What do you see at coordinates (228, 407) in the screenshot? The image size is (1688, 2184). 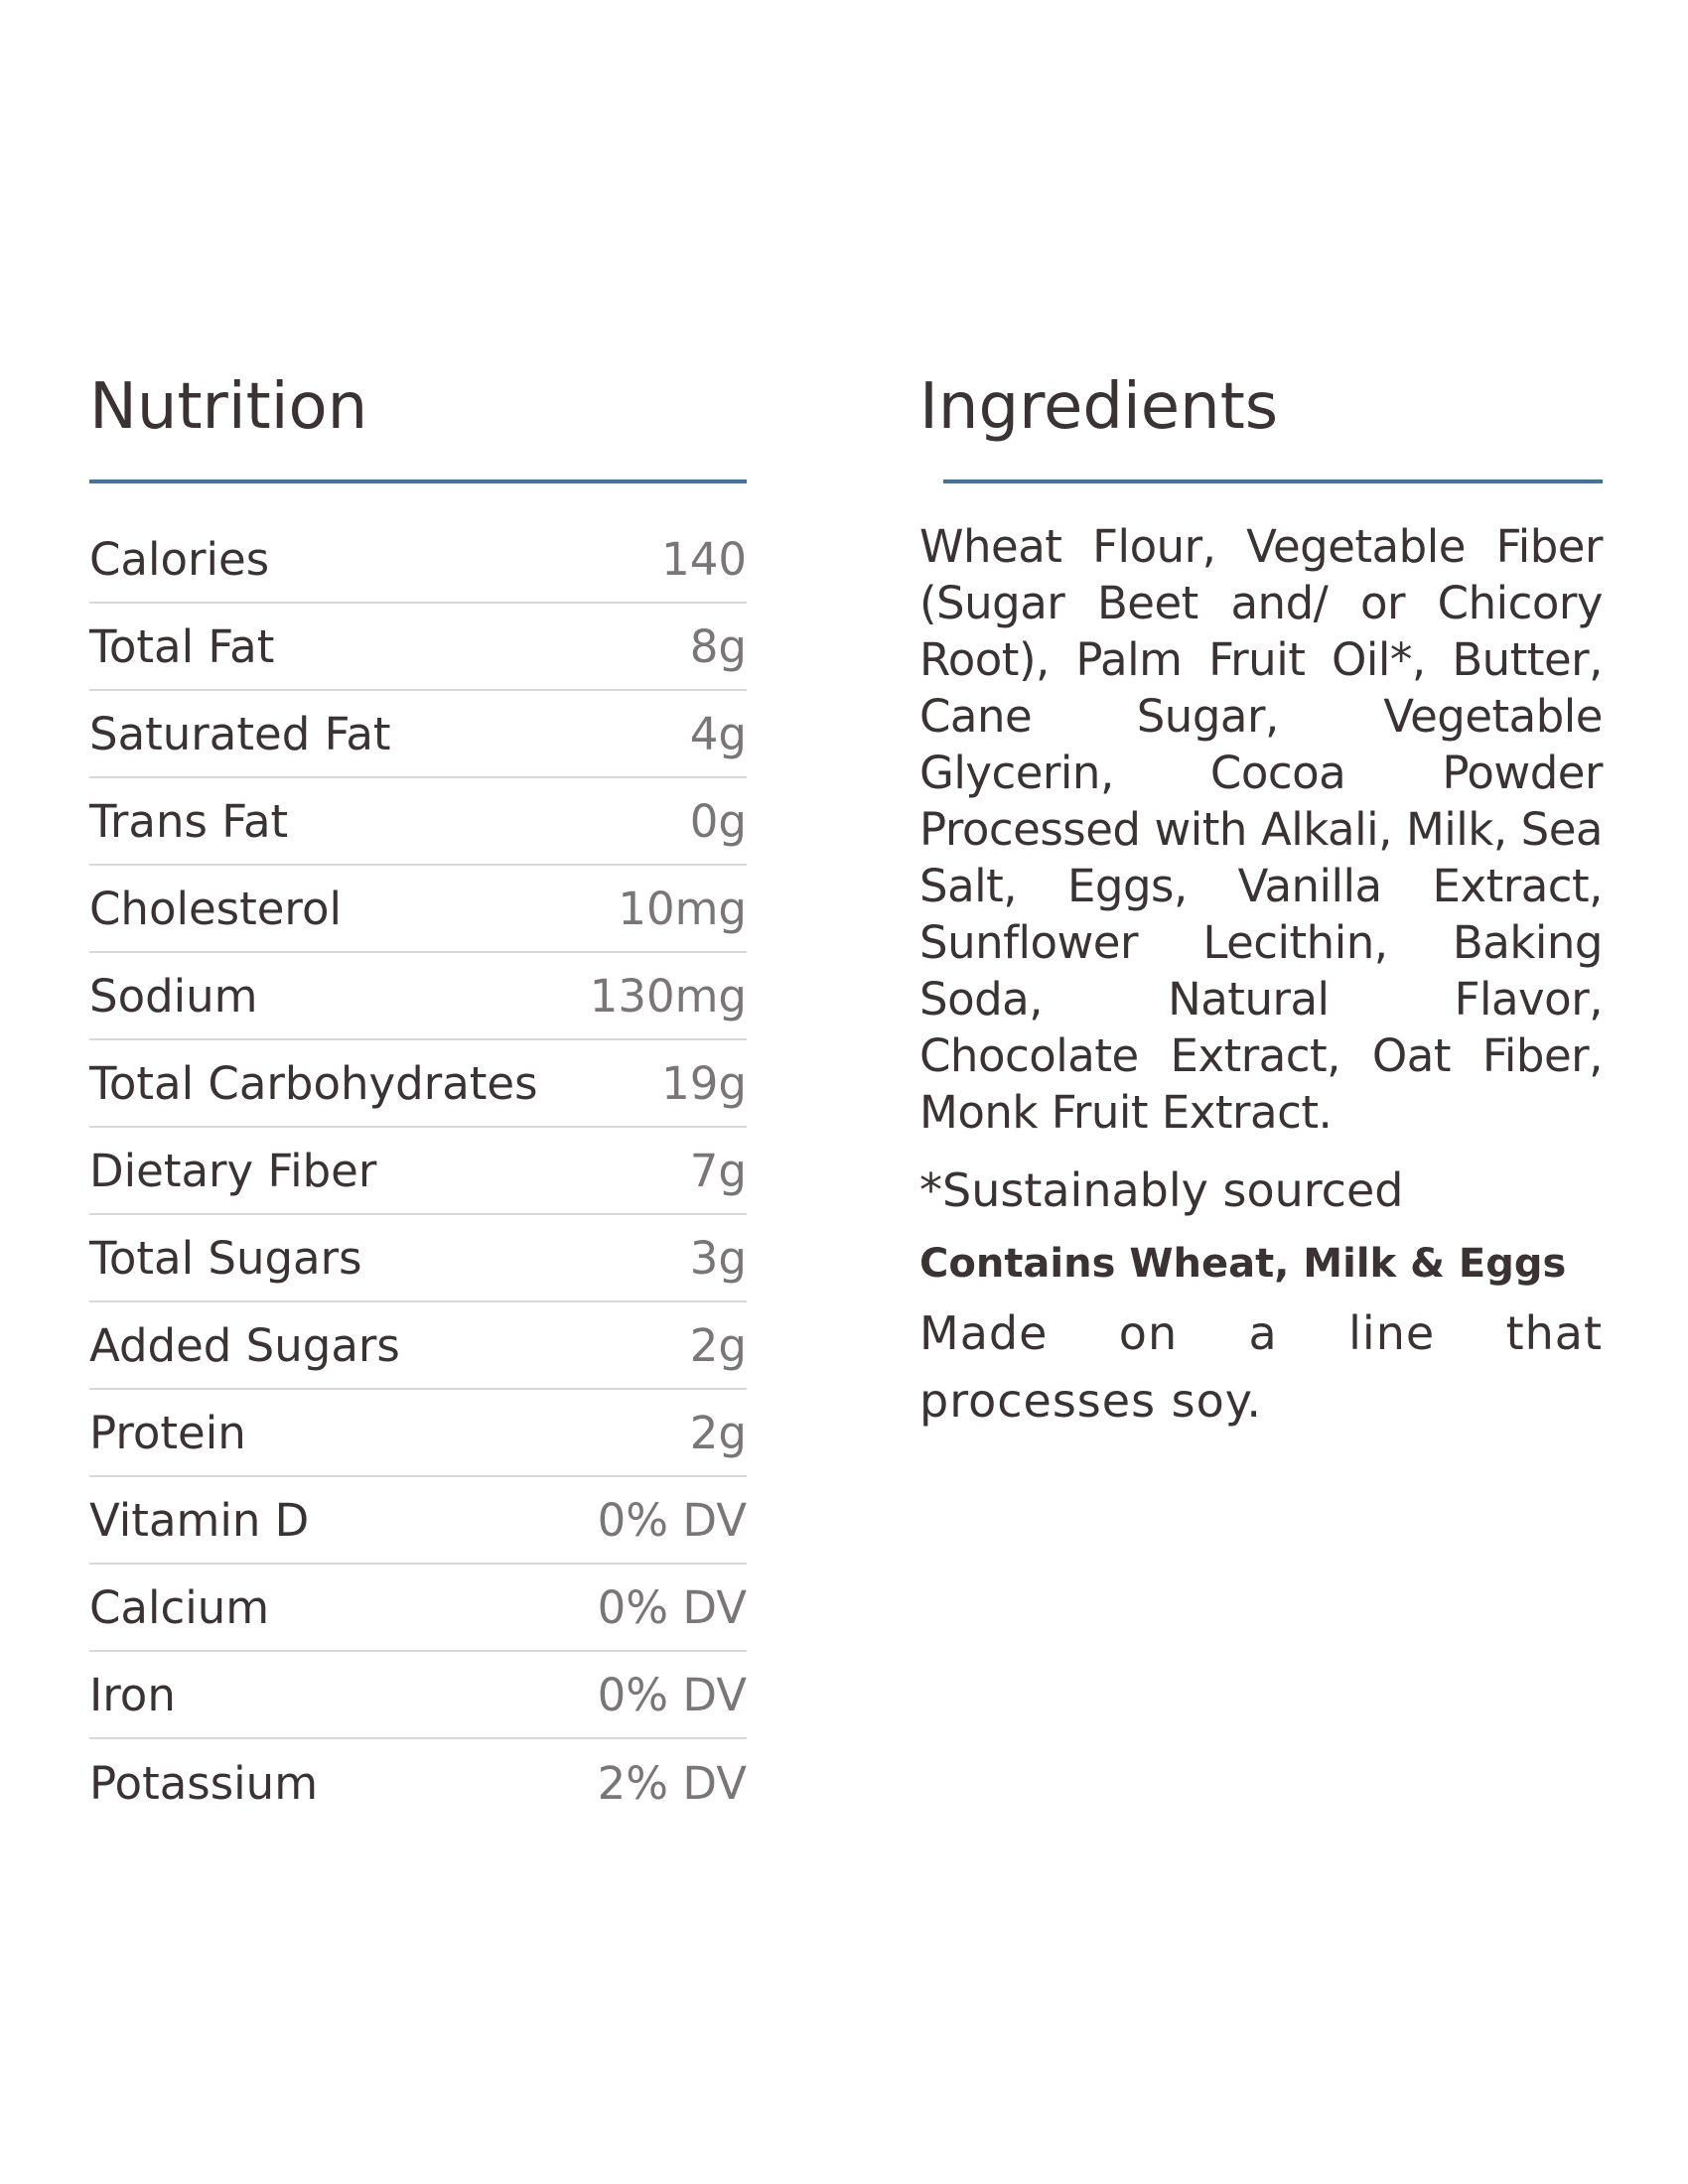 I see `nutrition-heading: Nutrition` at bounding box center [228, 407].